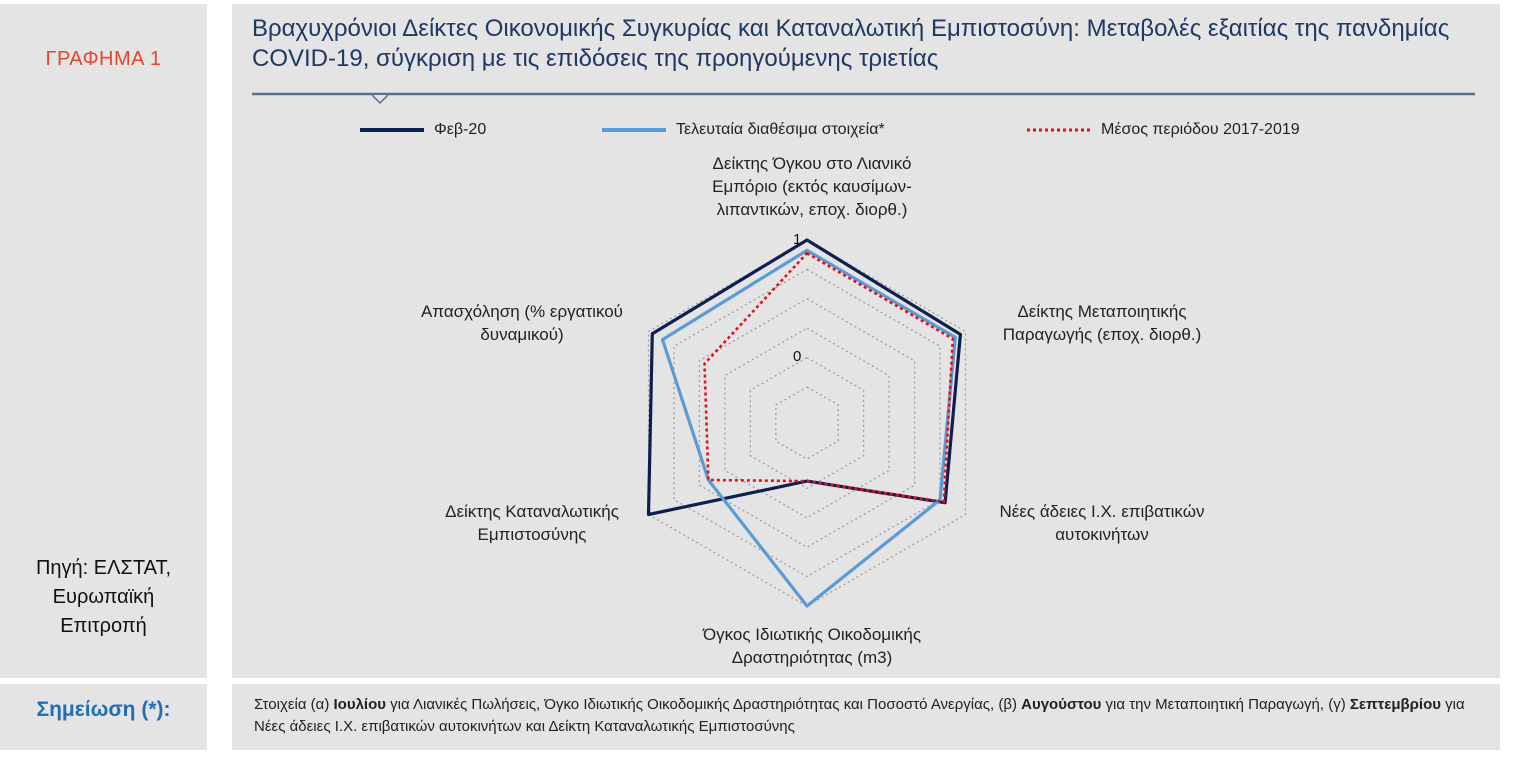 The image size is (1522, 759). Describe the element at coordinates (1395, 704) in the screenshot. I see `note-text-bold-part: Σεπτεμβρίου` at that location.